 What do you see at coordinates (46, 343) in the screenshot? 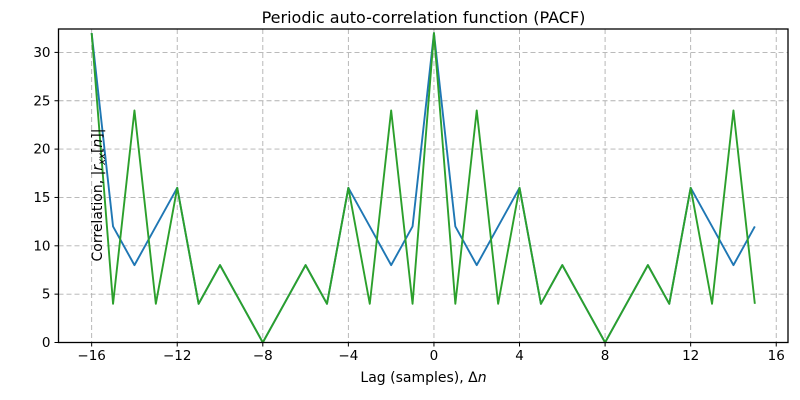
I see `y-tick-label-0: 0` at bounding box center [46, 343].